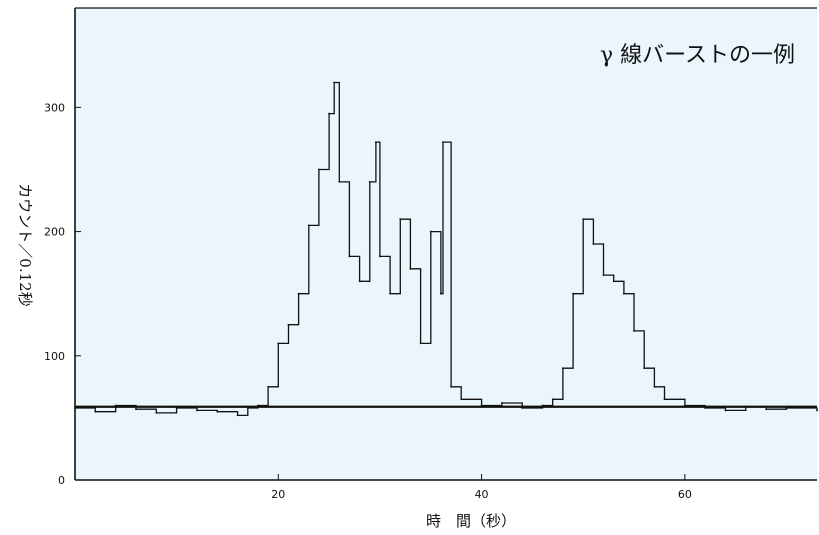  Describe the element at coordinates (25, 244) in the screenshot. I see `y-axis-label: カウント／0.12秒` at that location.